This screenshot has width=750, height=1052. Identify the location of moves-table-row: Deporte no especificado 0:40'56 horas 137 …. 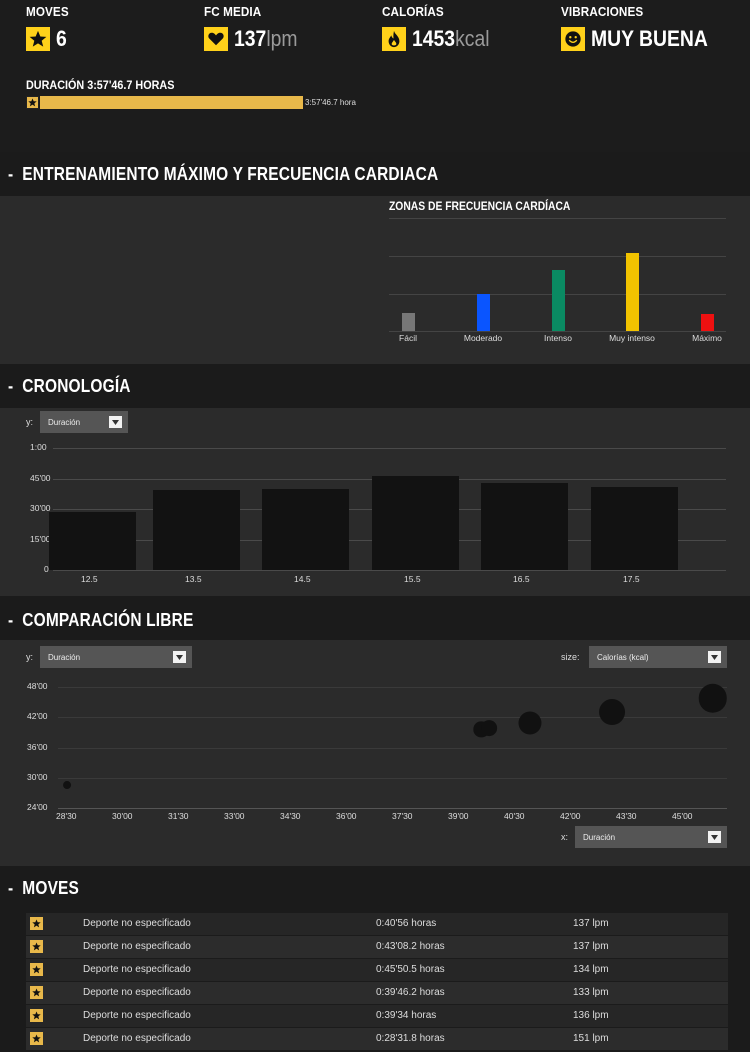
(377, 924).